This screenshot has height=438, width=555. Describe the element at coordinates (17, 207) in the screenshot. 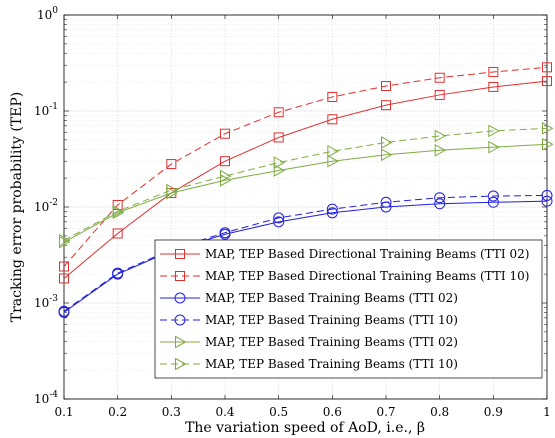

I see `y-axis-title: Tracking error probability (TEP)` at that location.